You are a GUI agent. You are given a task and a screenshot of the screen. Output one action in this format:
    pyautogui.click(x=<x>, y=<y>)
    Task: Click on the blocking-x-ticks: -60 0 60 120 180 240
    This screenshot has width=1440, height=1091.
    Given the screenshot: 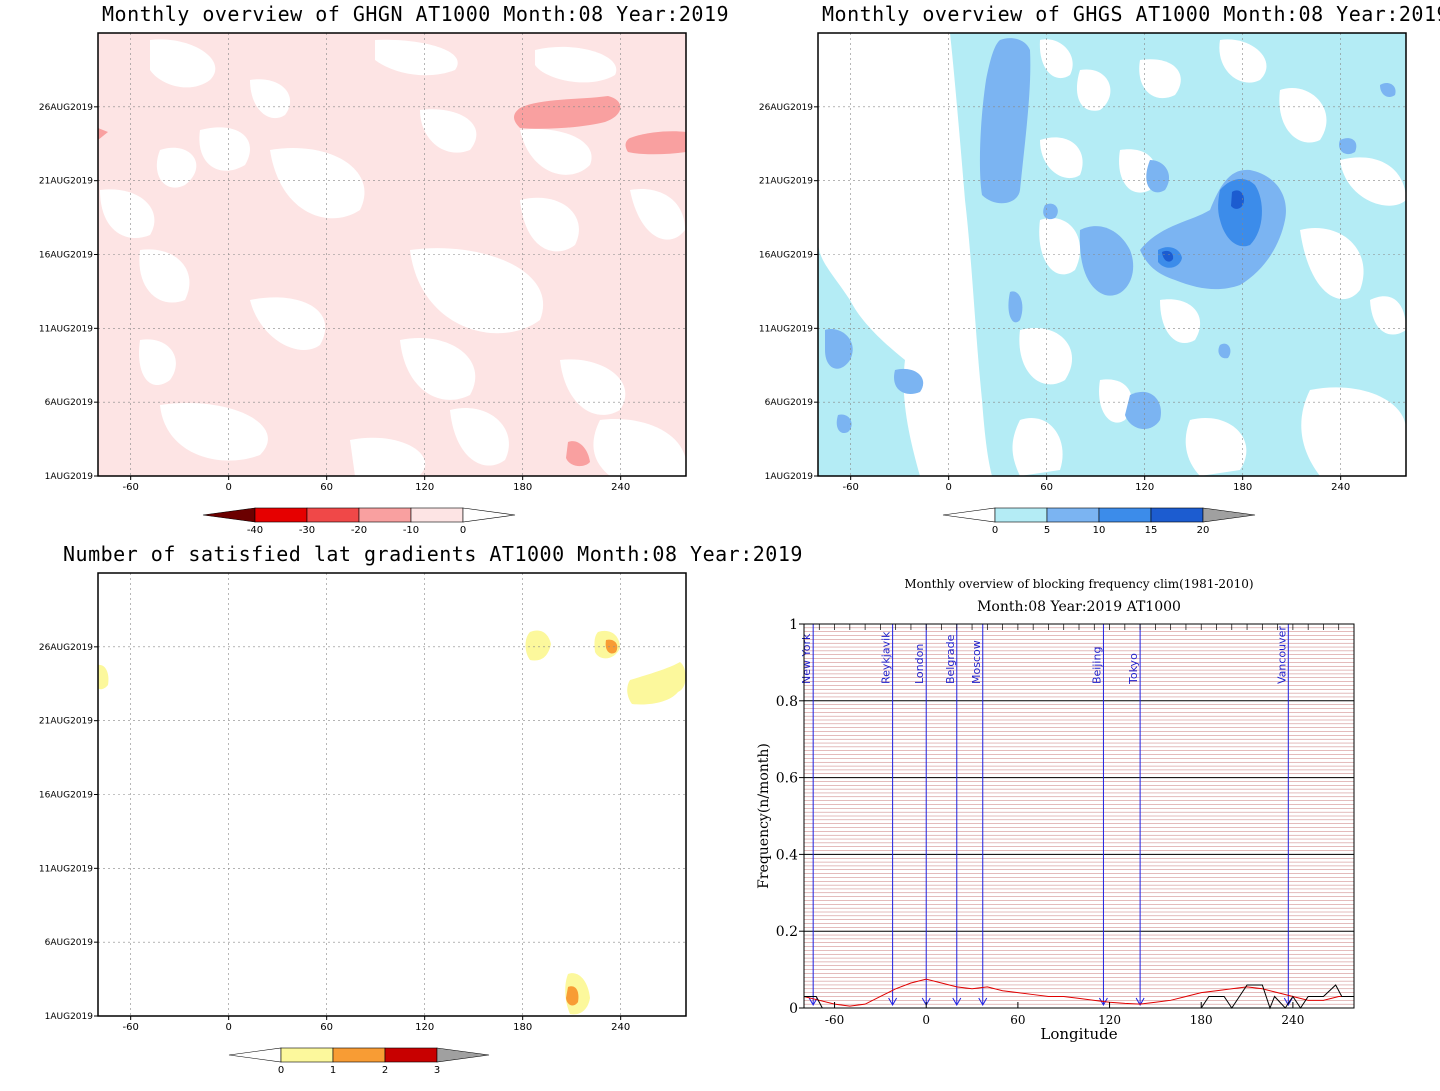 What is the action you would take?
    pyautogui.click(x=1079, y=825)
    